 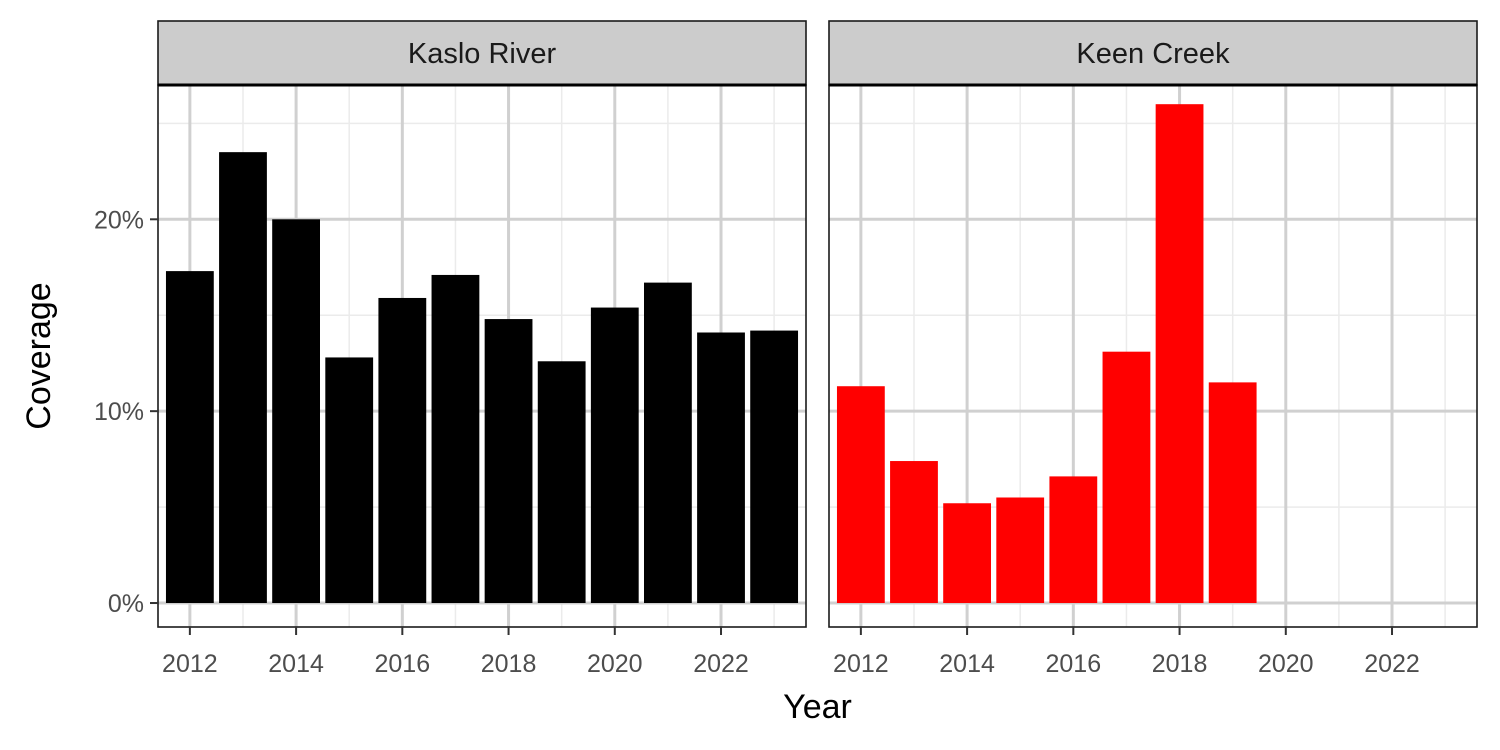 I want to click on bar-kaslo-river-2022, so click(x=721, y=468).